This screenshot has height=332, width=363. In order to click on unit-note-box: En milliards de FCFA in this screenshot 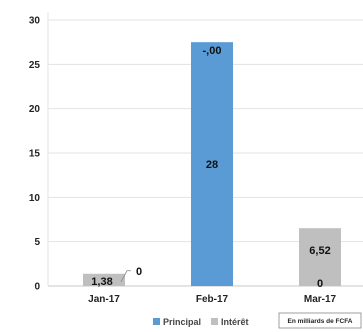, I will do `click(320, 320)`.